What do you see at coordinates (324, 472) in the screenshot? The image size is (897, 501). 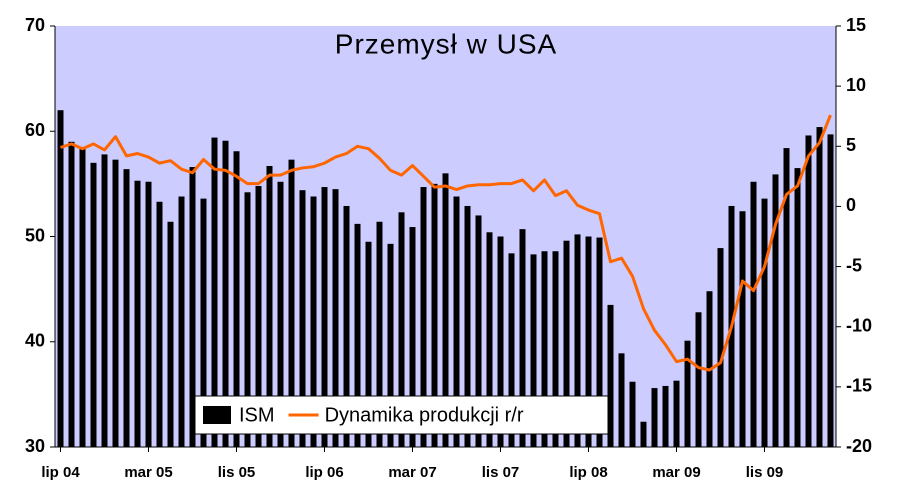 I see `x-tick-label: lip 06` at bounding box center [324, 472].